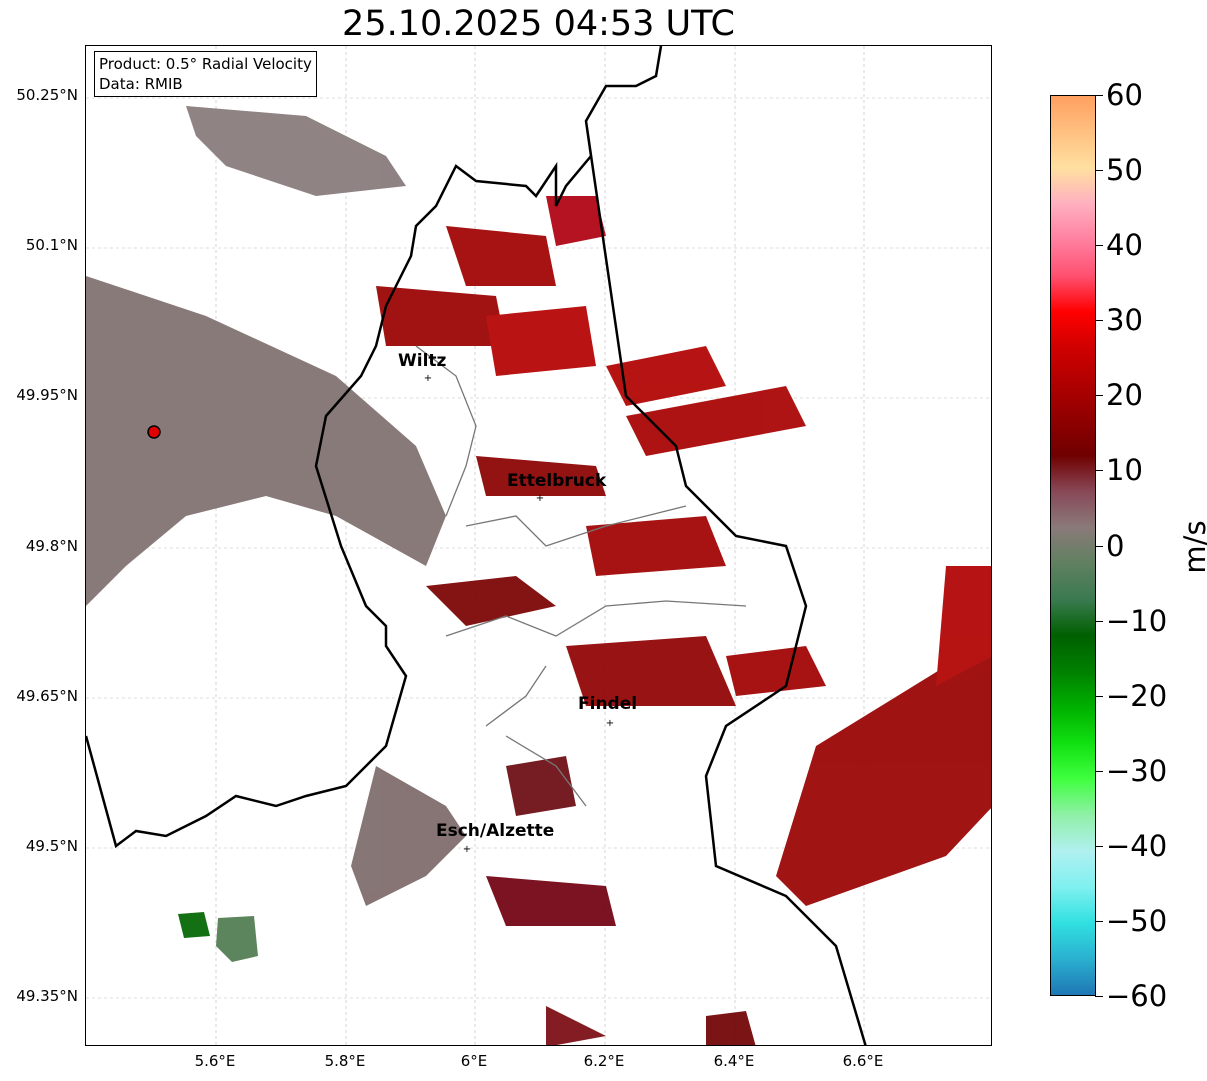 This screenshot has width=1207, height=1081. What do you see at coordinates (1124, 95) in the screenshot?
I see `colorbar-tick-label: 60` at bounding box center [1124, 95].